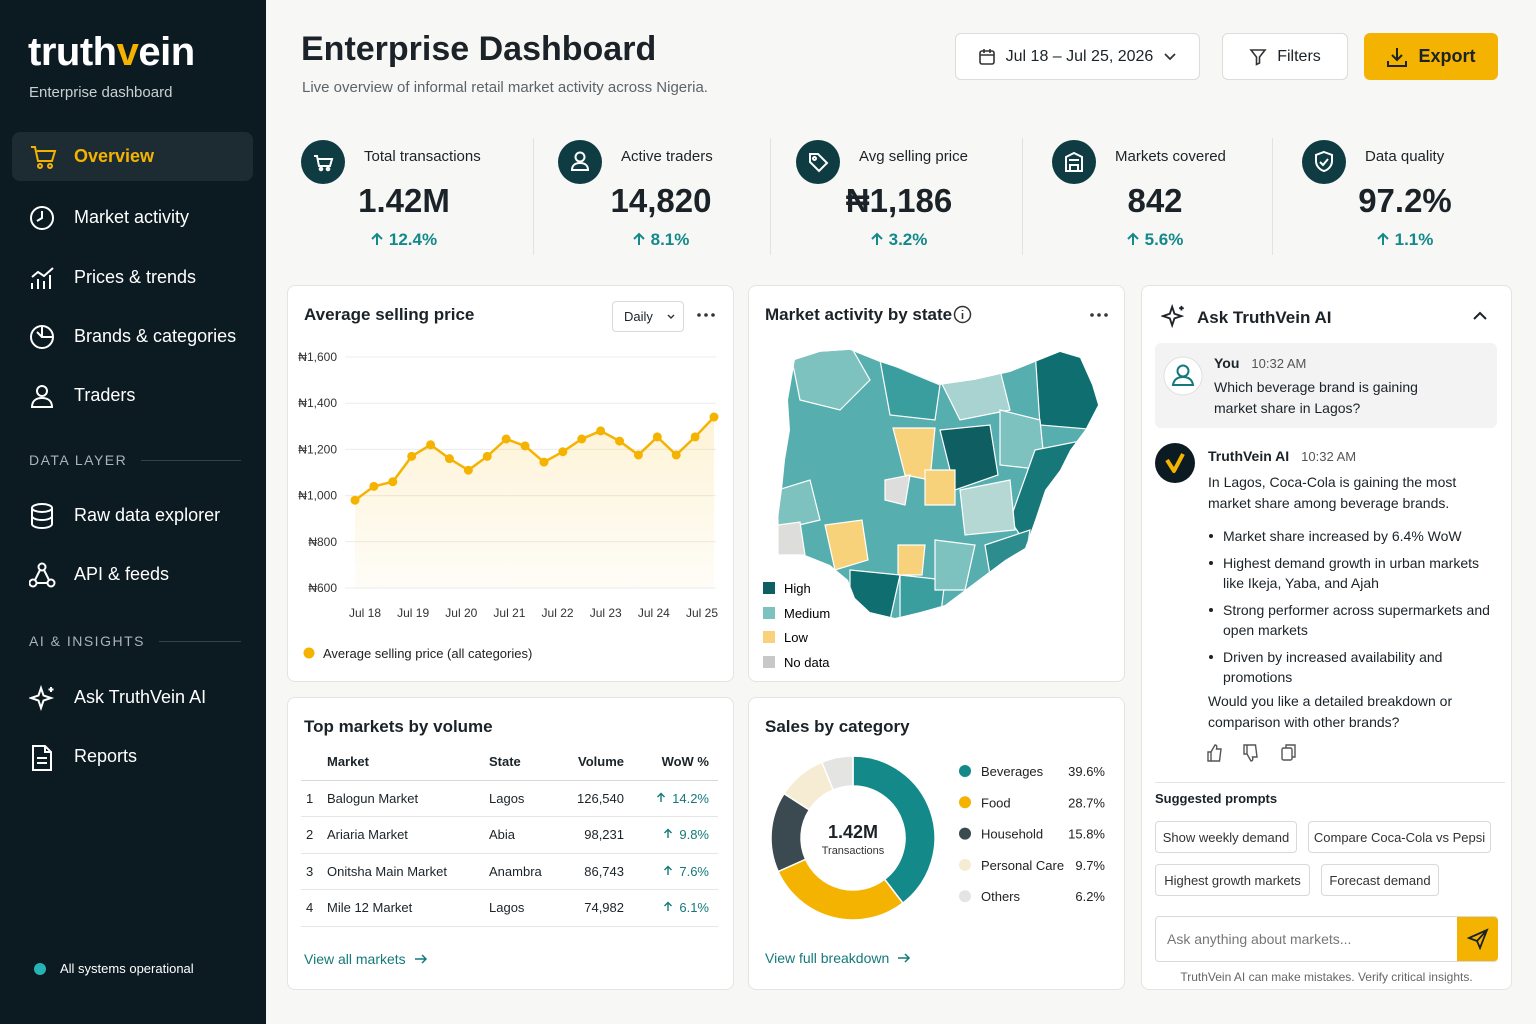 This screenshot has height=1024, width=1536. I want to click on y-tick-label: ₦1,000, so click(317, 496).